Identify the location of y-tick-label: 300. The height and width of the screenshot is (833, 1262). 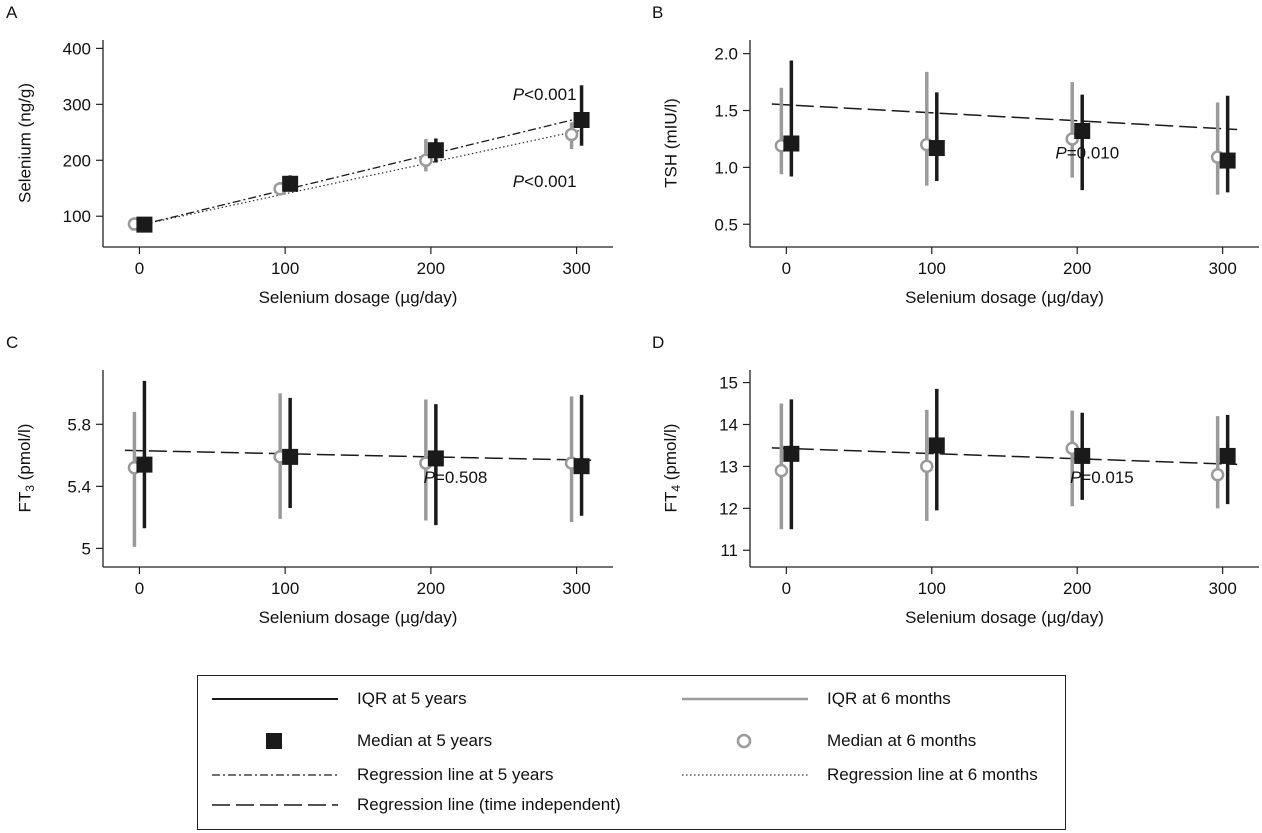
(77, 104).